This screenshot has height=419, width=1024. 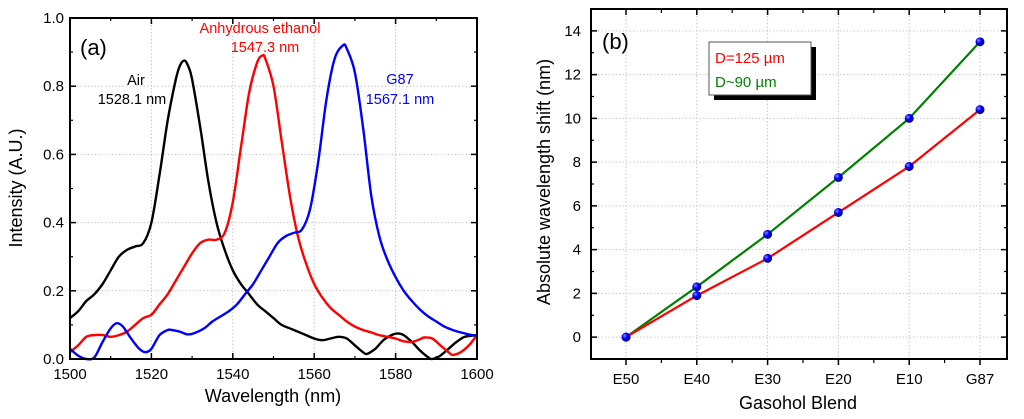 I want to click on x-tick-label: 1500, so click(x=69, y=374).